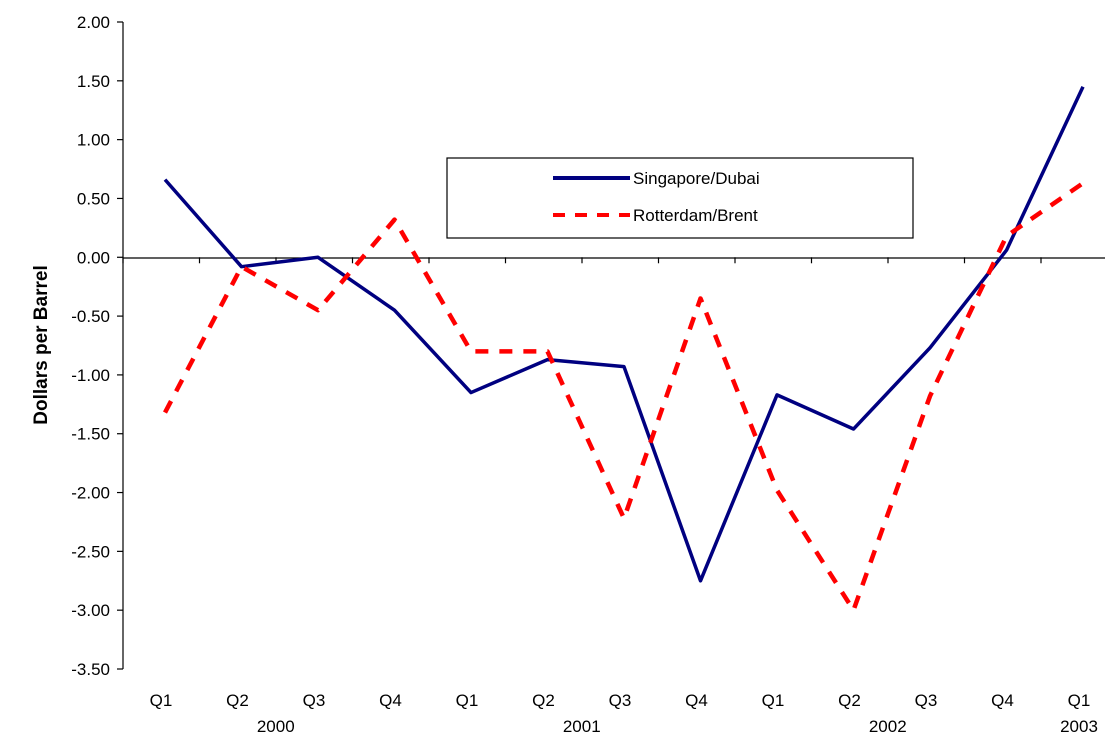  What do you see at coordinates (41, 344) in the screenshot?
I see `y-axis-label: Dollars per Barrel` at bounding box center [41, 344].